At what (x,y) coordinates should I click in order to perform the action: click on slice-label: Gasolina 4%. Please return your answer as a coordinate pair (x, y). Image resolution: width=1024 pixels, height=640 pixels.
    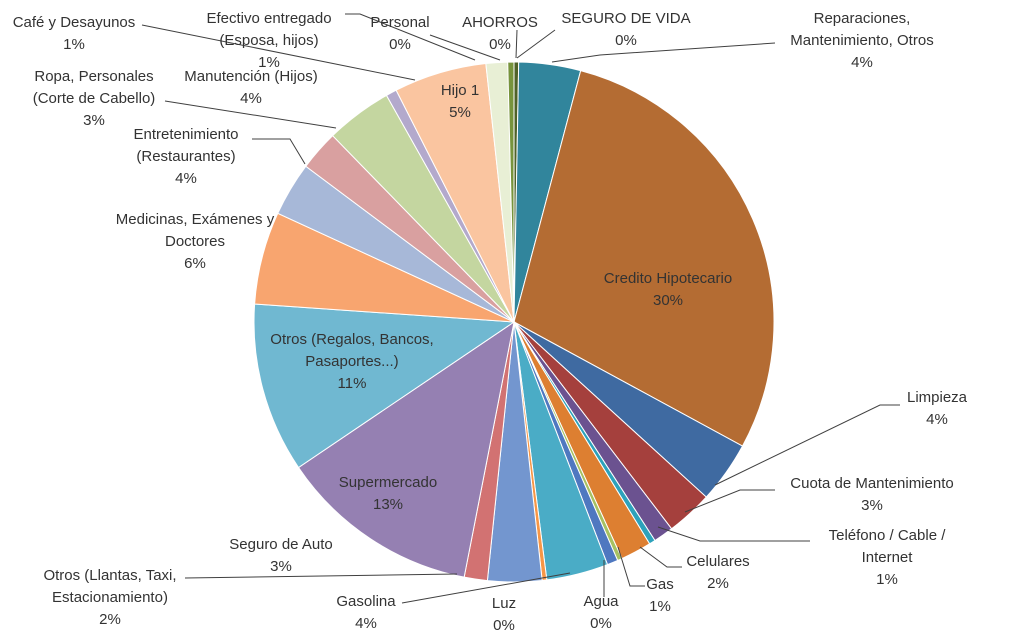
    Looking at the image, I should click on (366, 612).